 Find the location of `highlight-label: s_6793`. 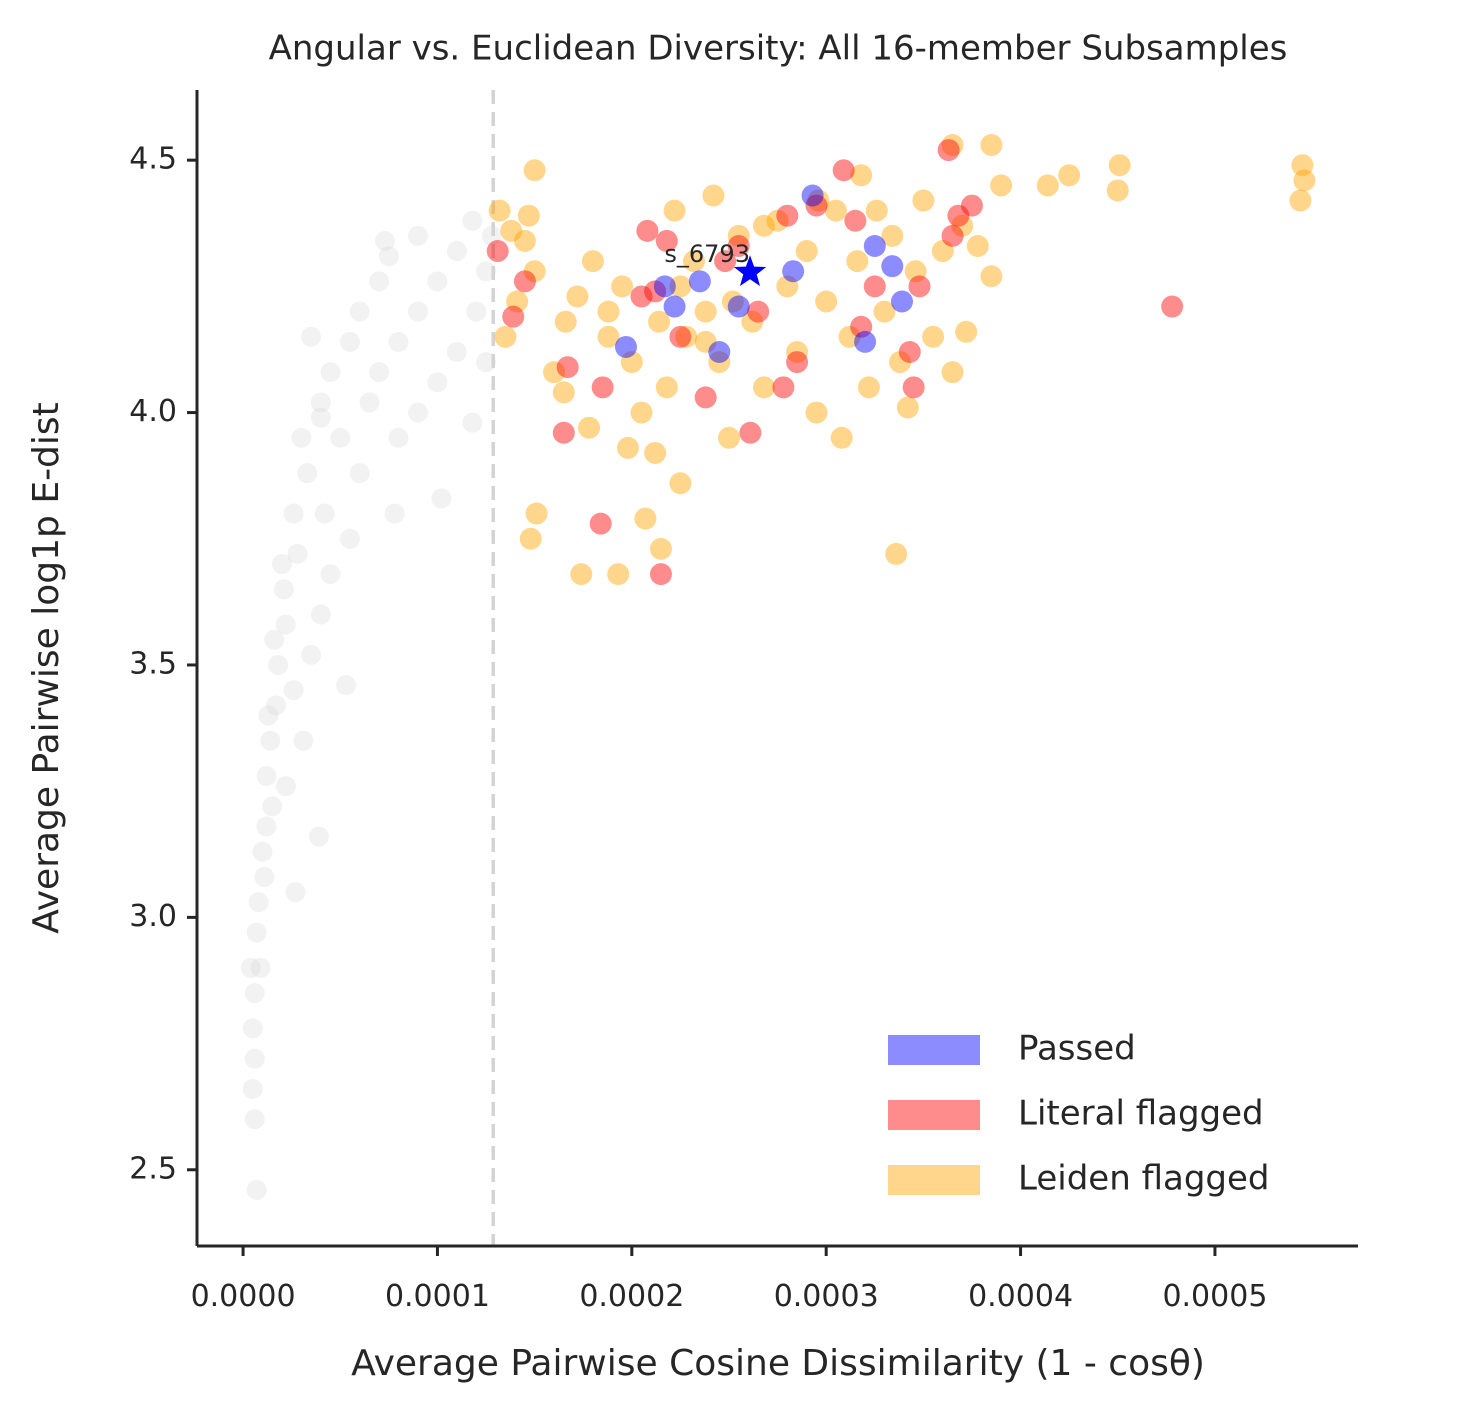

highlight-label: s_6793 is located at coordinates (707, 254).